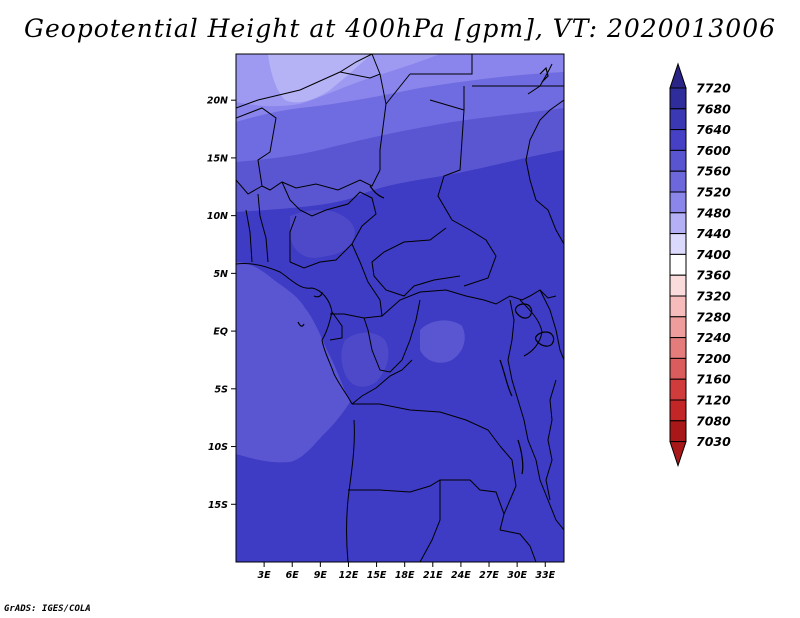  I want to click on lat-tick-label: 15N, so click(217, 158).